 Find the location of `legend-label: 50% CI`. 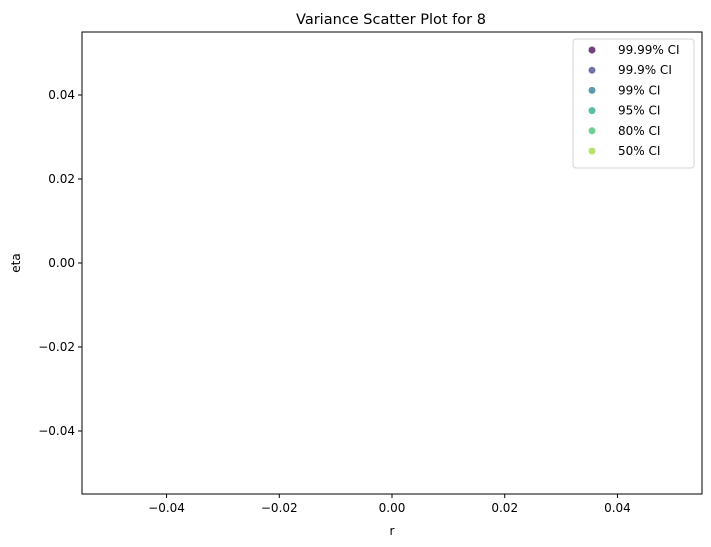

legend-label: 50% CI is located at coordinates (639, 151).